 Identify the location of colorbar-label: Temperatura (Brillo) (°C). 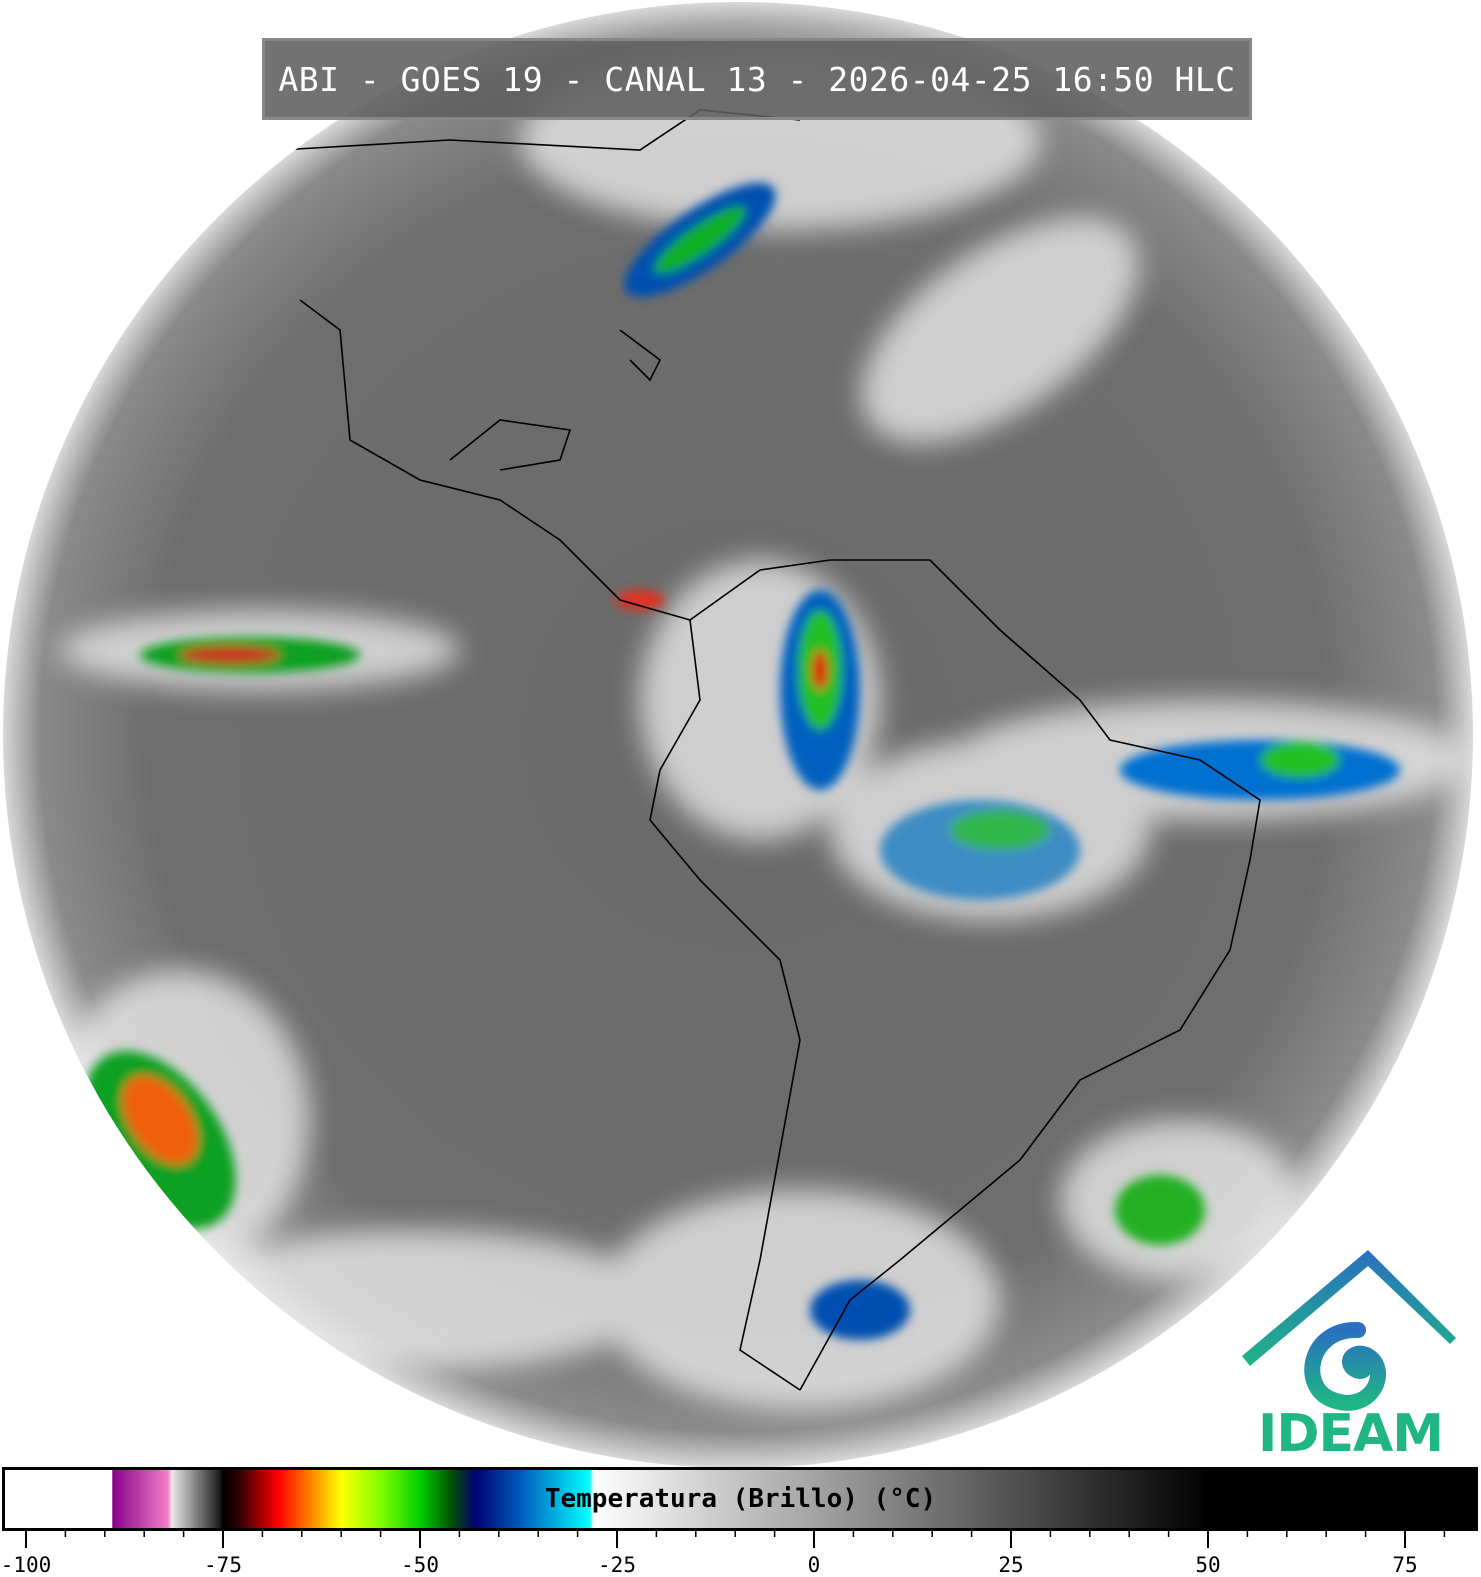
(740, 1499).